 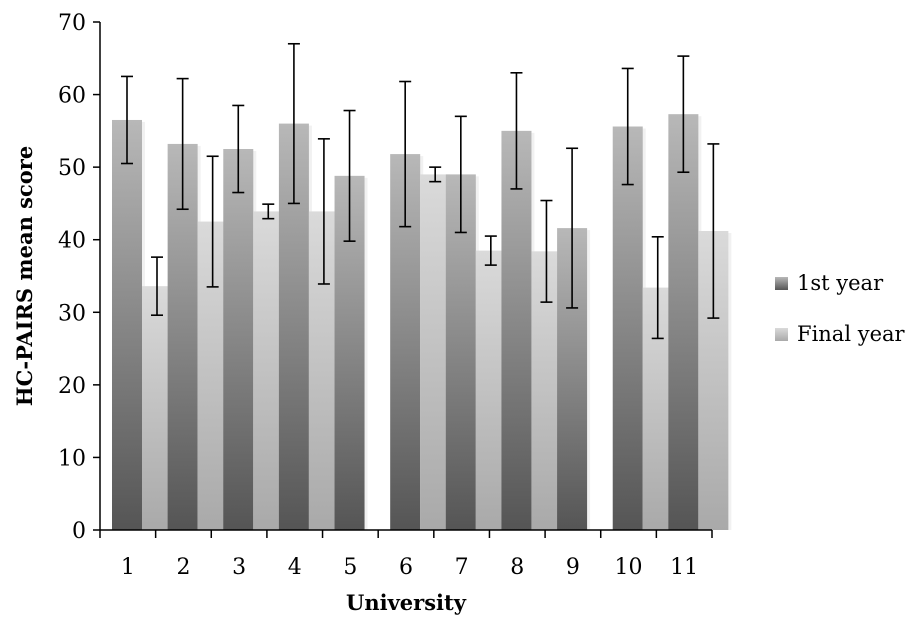 What do you see at coordinates (128, 567) in the screenshot?
I see `x-tick-label: 1` at bounding box center [128, 567].